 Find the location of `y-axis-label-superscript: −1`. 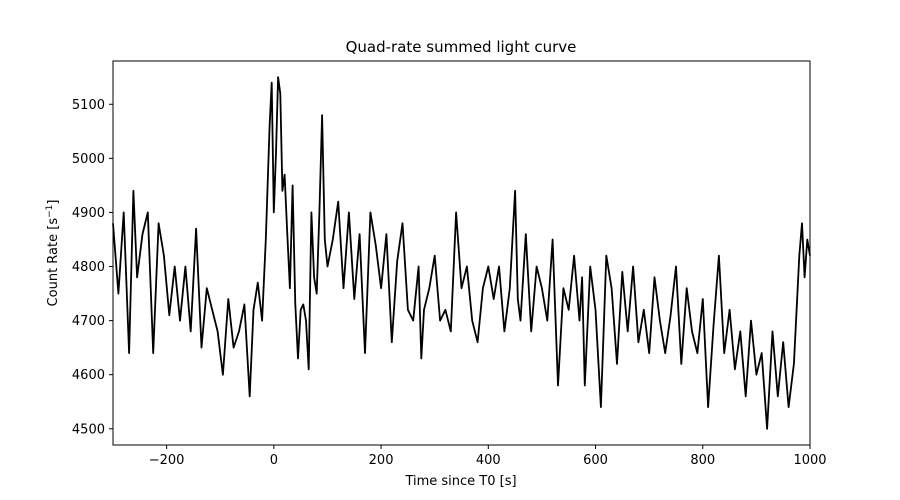

y-axis-label-superscript: −1 is located at coordinates (50, 211).